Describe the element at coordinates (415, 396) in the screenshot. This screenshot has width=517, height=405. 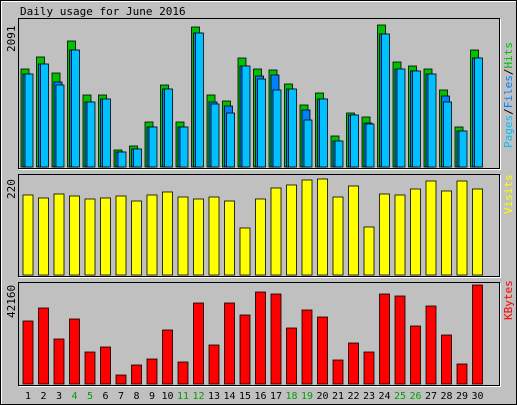
I see `day-label: 26` at that location.